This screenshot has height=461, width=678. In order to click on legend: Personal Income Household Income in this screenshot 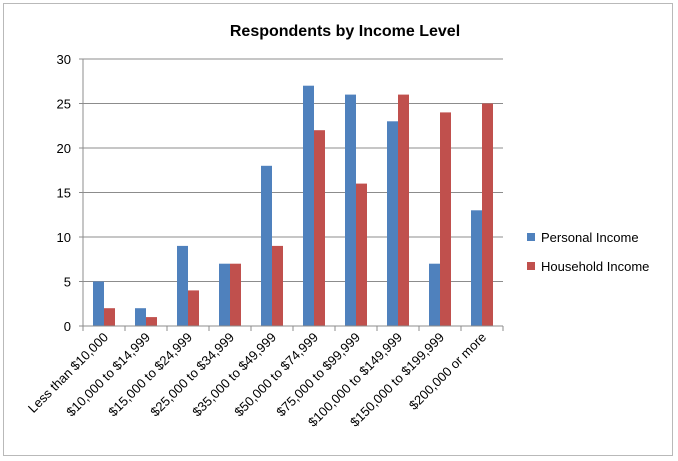, I will do `click(588, 252)`.